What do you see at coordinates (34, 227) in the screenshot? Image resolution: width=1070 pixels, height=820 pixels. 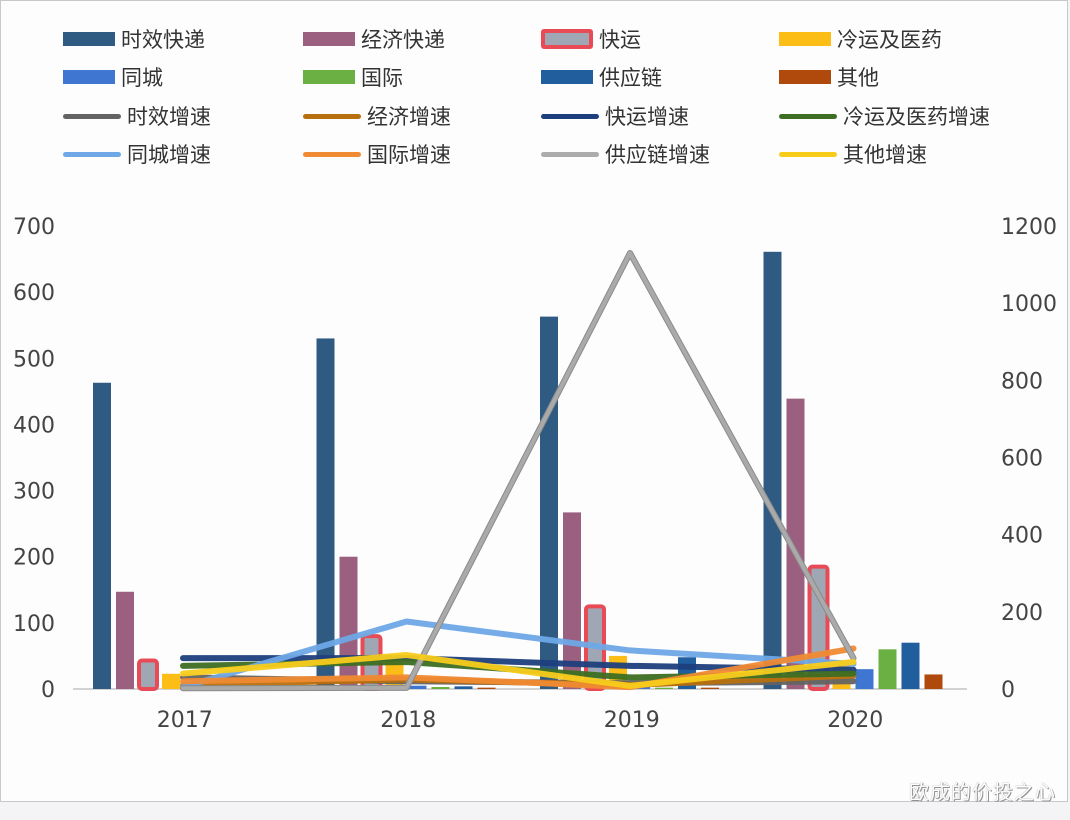 I see `left-axis-tick: 700` at bounding box center [34, 227].